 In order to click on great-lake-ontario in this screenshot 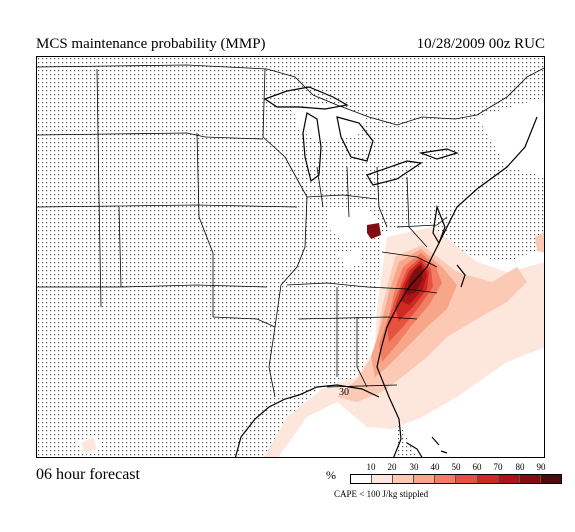, I will do `click(438, 154)`.